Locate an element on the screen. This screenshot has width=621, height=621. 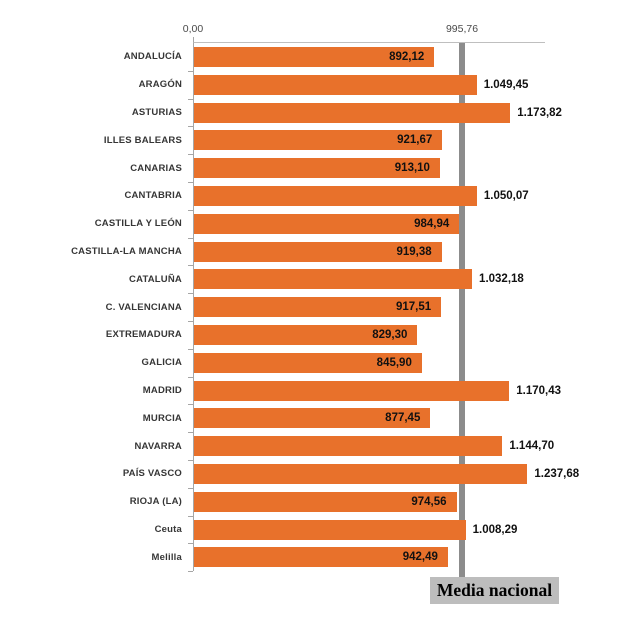
bar: 845,90 is located at coordinates (308, 362).